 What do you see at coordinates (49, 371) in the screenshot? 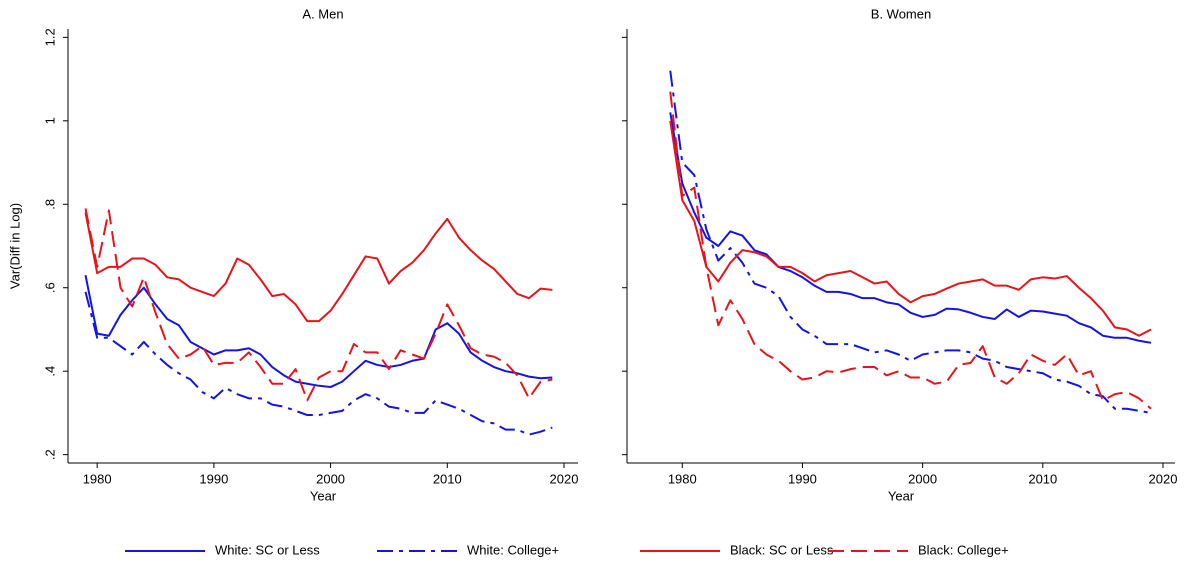
I see `y-tick-label: .4` at bounding box center [49, 371].